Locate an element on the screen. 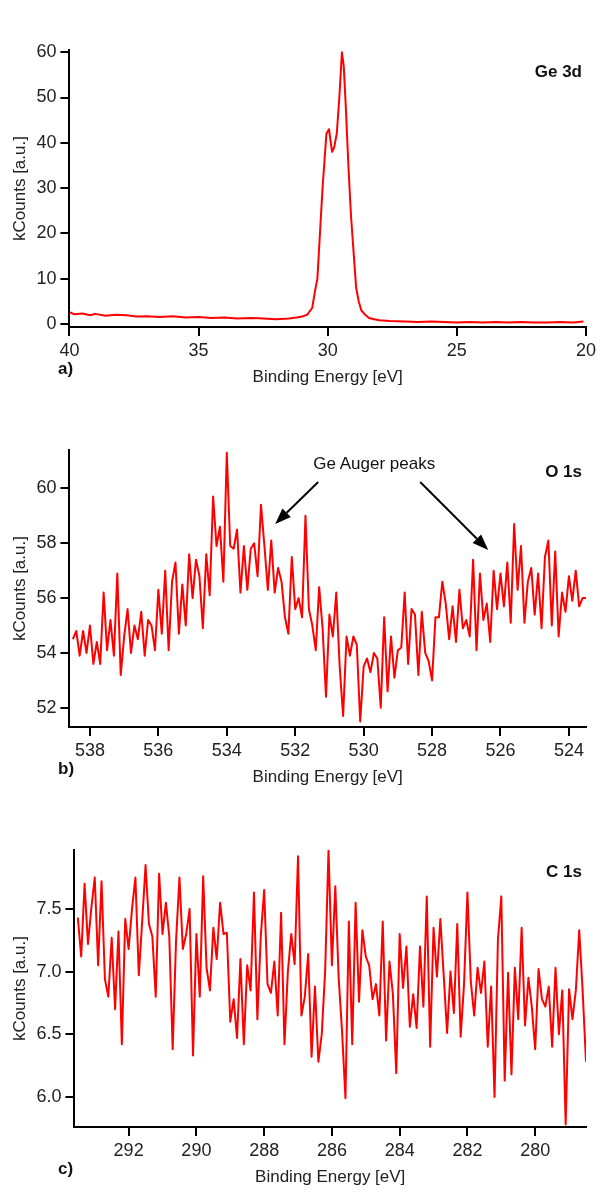 This screenshot has width=602, height=1200. x-tick-label: 536 is located at coordinates (158, 749).